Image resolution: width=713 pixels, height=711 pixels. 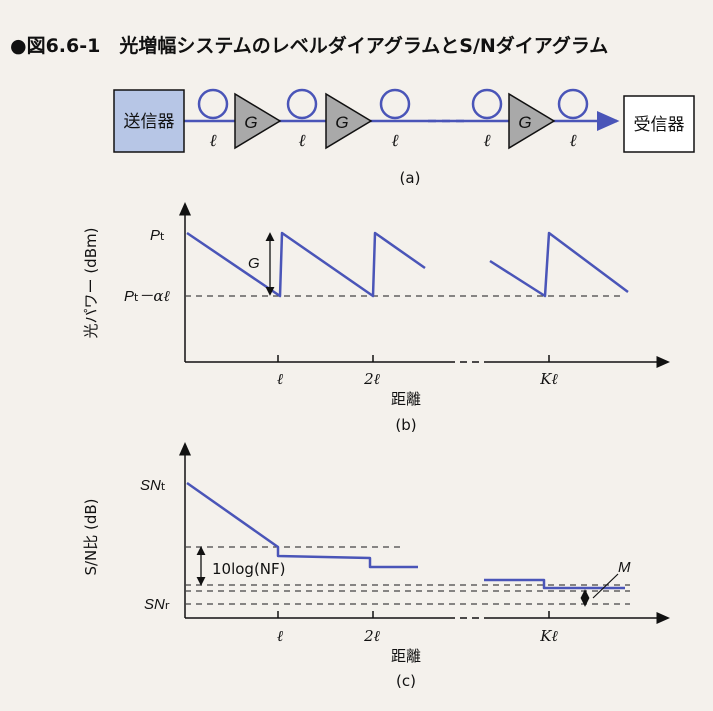 What do you see at coordinates (91, 536) in the screenshot?
I see `panel-c-y-title: S/N比 (dB)` at bounding box center [91, 536].